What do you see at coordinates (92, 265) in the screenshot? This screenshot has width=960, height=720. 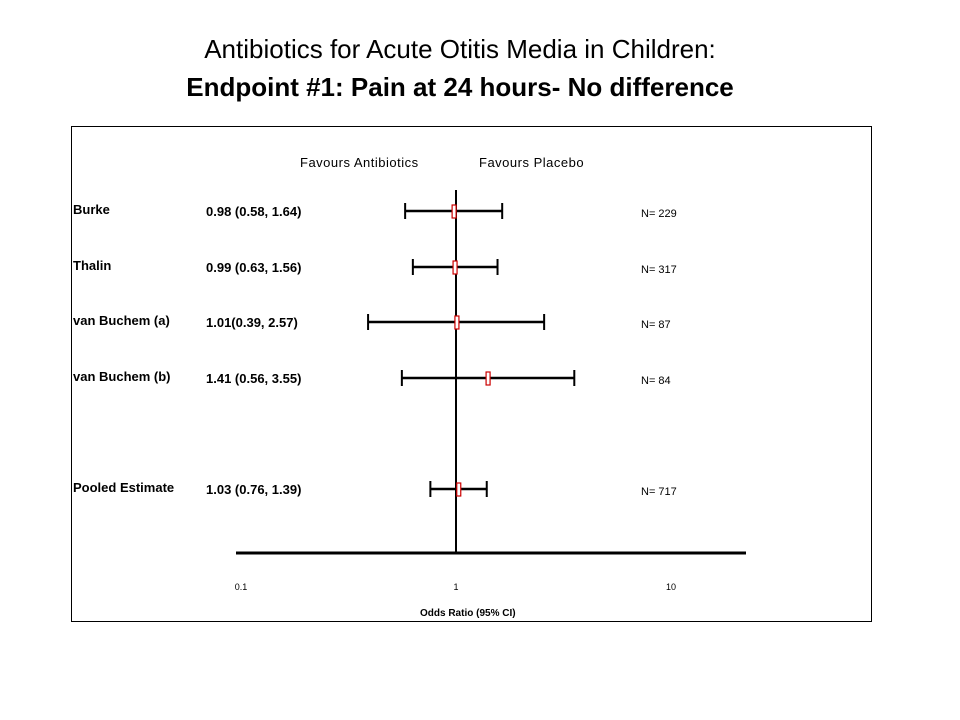 I see `study-name: Thalin` at bounding box center [92, 265].